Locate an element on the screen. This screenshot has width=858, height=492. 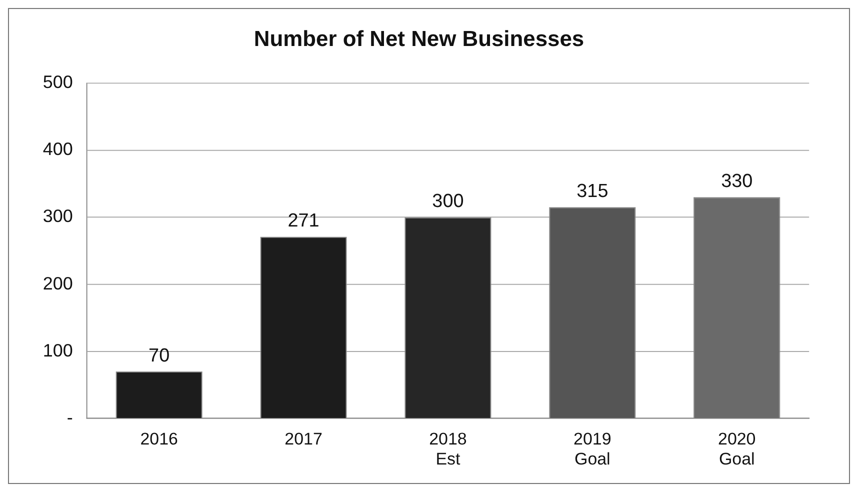
x-tick-label: 2020 Goal is located at coordinates (737, 449).